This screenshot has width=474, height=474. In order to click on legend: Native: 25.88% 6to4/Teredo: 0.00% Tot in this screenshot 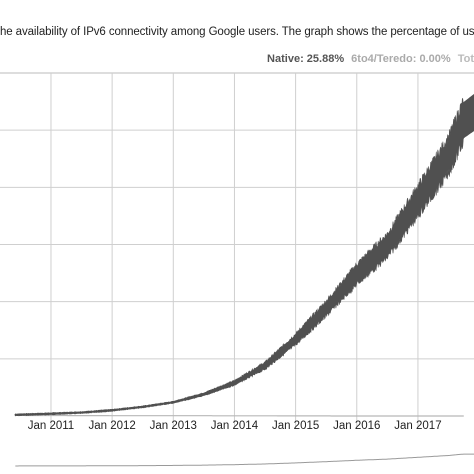, I will do `click(370, 59)`.